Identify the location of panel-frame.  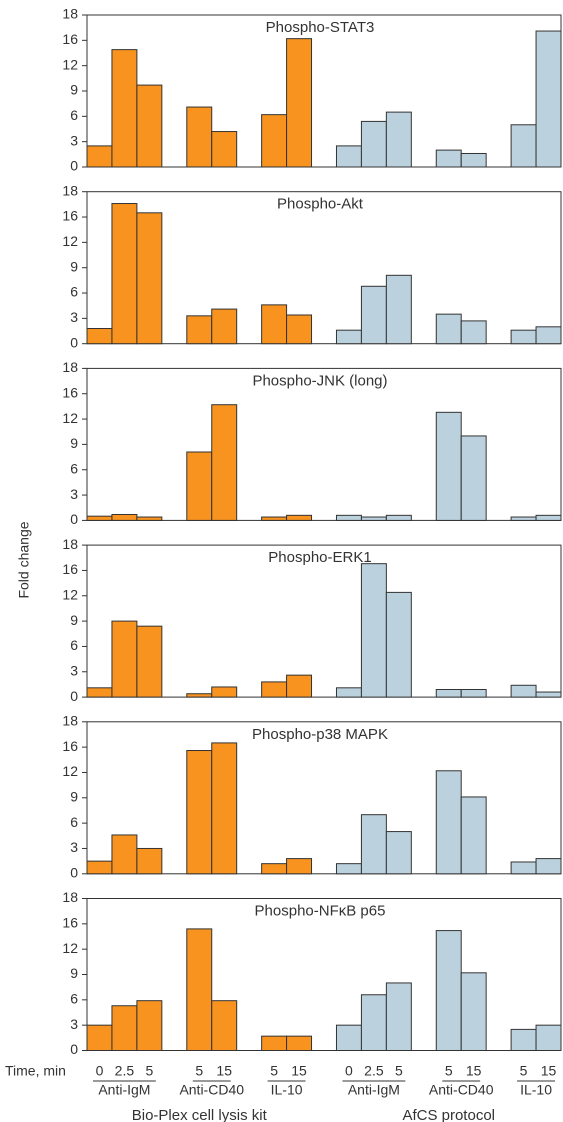
(324, 444).